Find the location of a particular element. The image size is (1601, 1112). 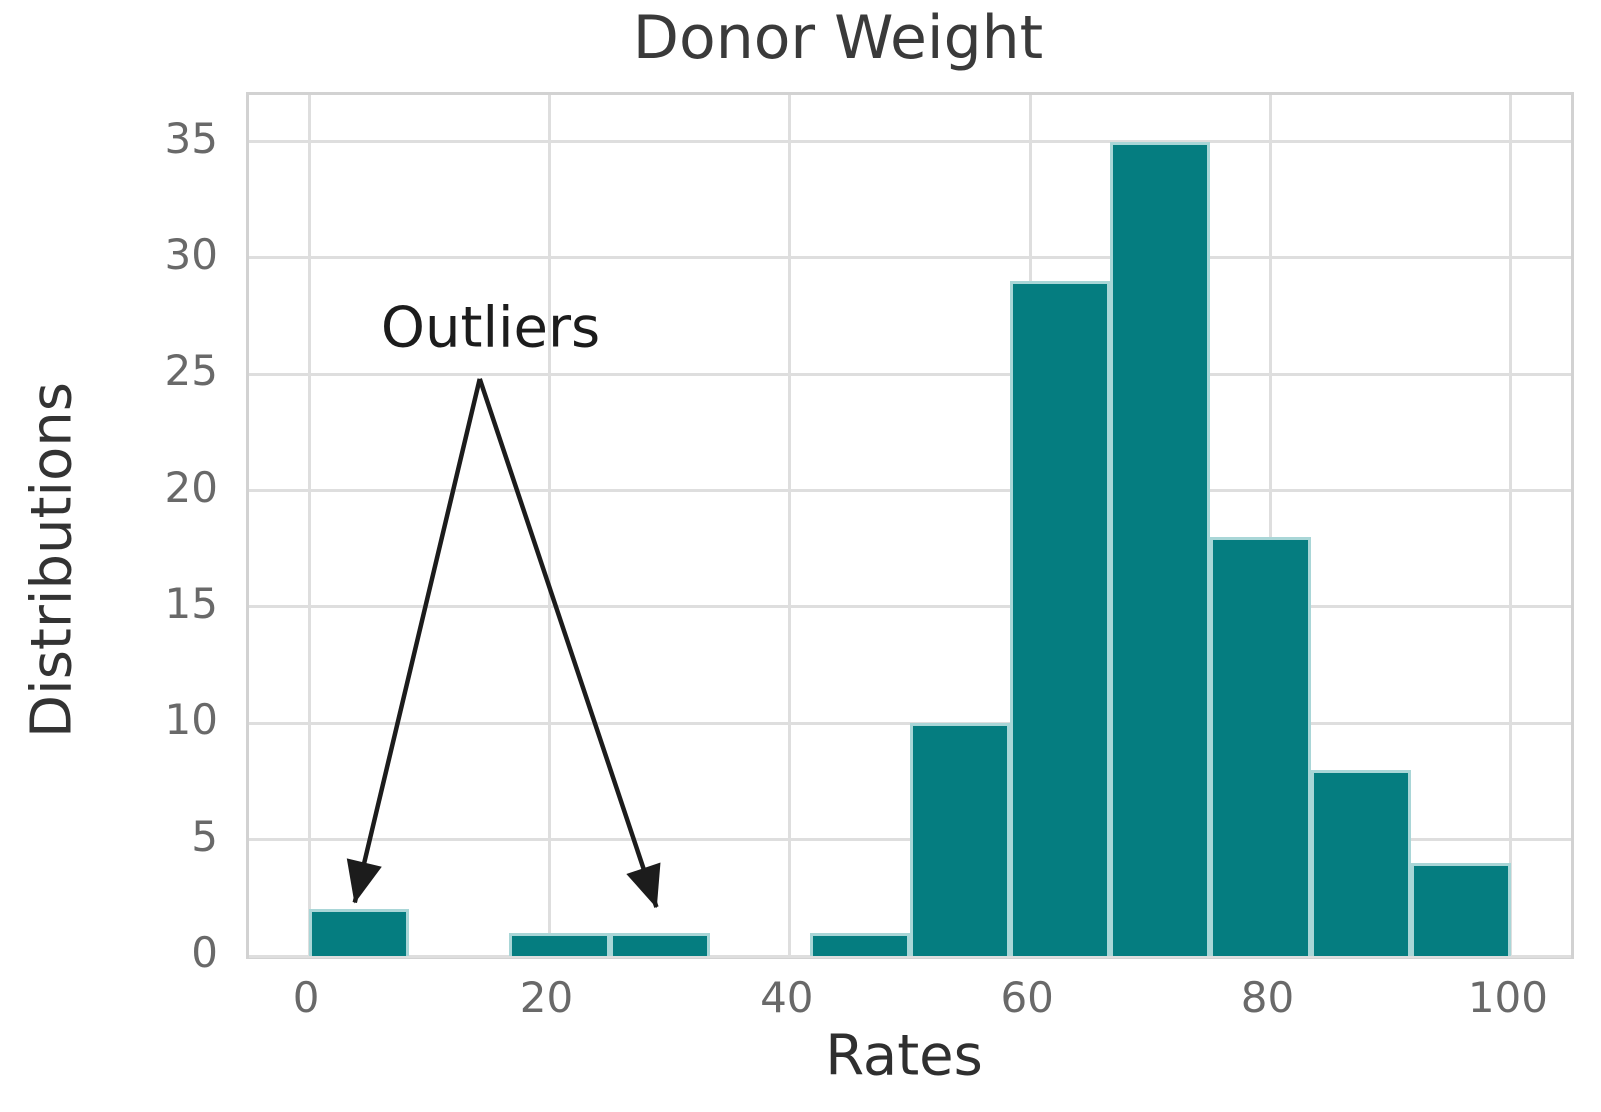

y-tick-label: 20 is located at coordinates (191, 487).